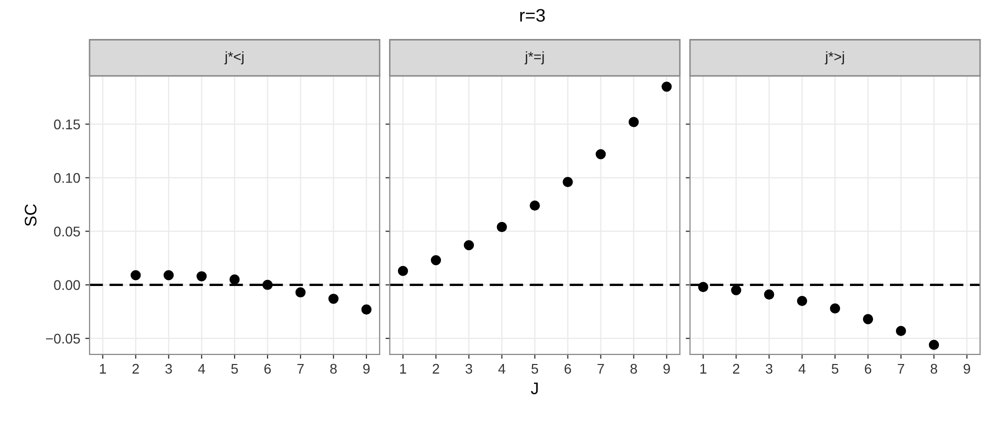 The height and width of the screenshot is (422, 995). What do you see at coordinates (532, 15) in the screenshot?
I see `text: r=3` at bounding box center [532, 15].